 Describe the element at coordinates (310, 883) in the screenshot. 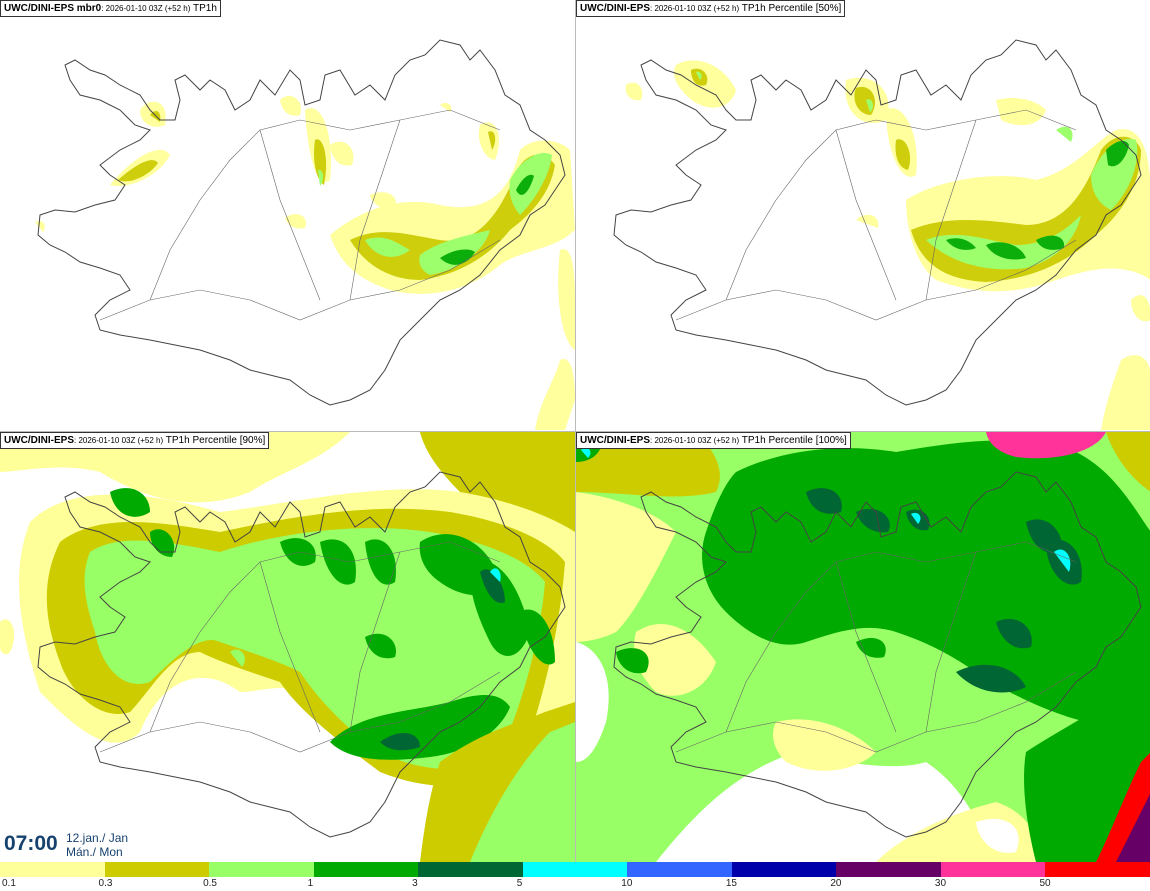

I see `legend-tick-label: 1` at that location.